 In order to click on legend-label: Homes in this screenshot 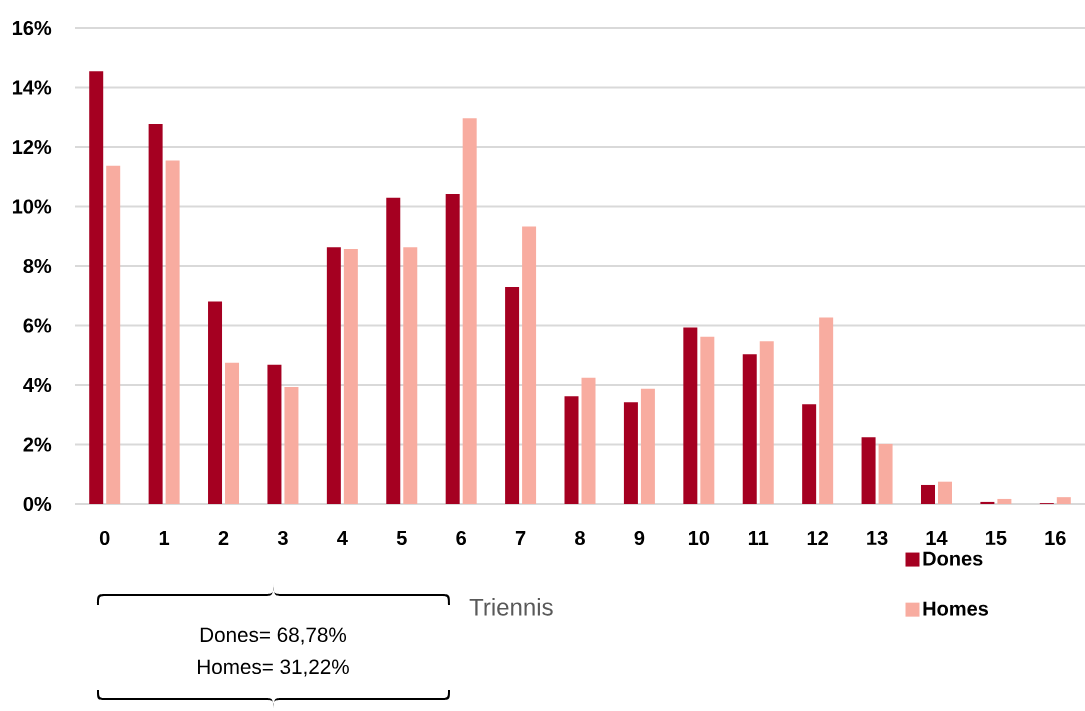, I will do `click(956, 608)`.